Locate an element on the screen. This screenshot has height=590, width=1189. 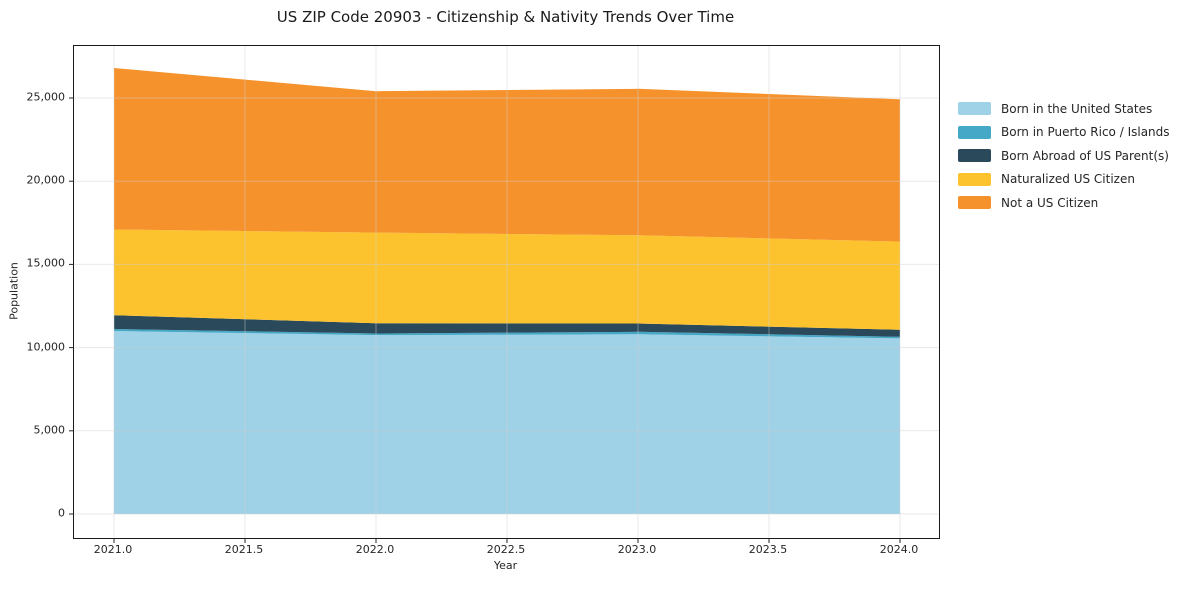
legend-item: Naturalized US Citizen is located at coordinates (1064, 179).